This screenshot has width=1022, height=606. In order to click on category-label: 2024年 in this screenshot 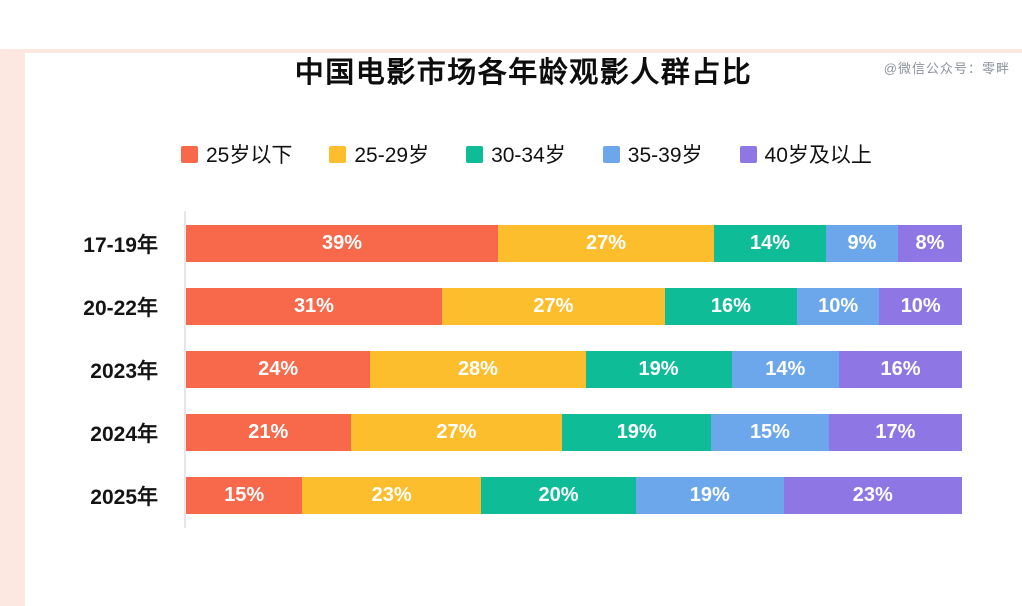, I will do `click(124, 434)`.